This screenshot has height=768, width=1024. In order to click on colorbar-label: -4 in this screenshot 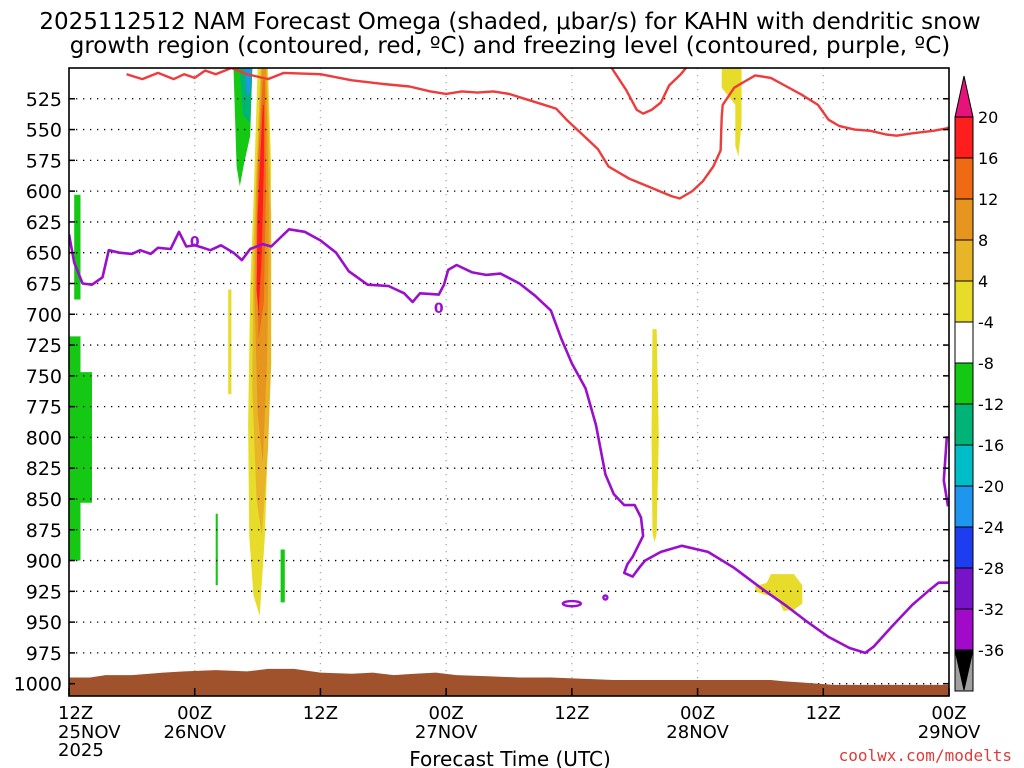, I will do `click(986, 322)`.